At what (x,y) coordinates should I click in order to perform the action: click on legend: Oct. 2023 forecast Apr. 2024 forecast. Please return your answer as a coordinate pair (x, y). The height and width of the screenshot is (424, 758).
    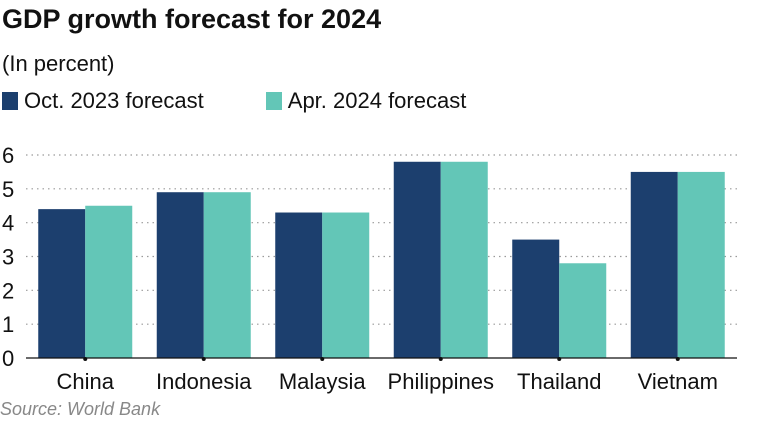
    Looking at the image, I should click on (265, 101).